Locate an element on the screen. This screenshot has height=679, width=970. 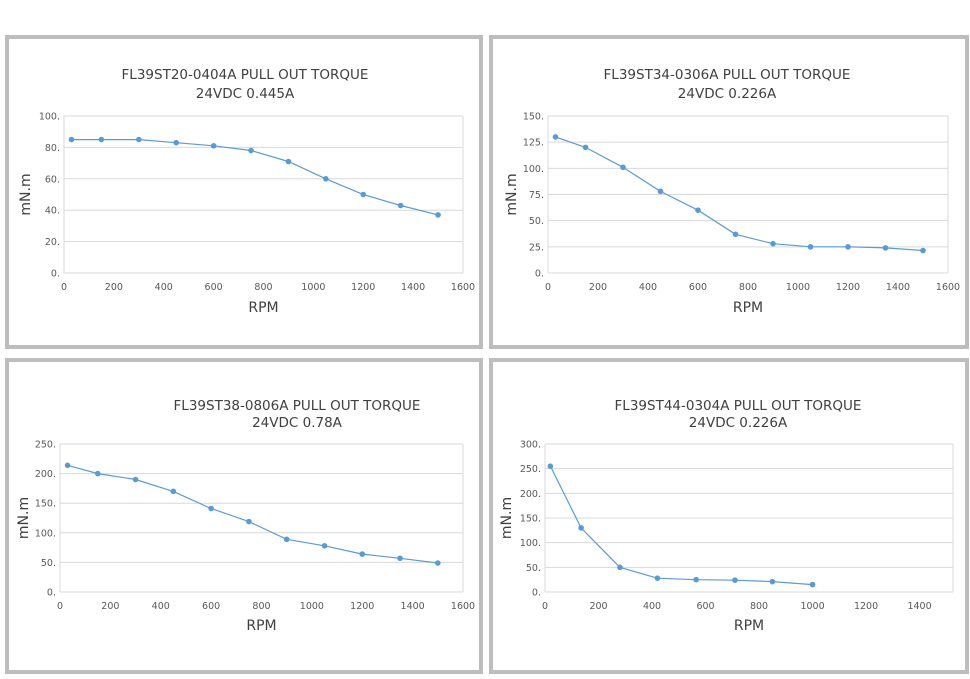
chart-title: FL39ST38-0806A PULL OUT TORQUE is located at coordinates (297, 406).